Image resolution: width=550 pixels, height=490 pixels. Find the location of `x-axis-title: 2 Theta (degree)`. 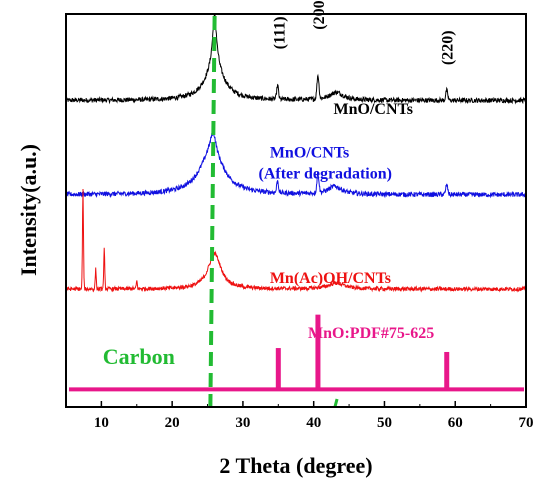

x-axis-title: 2 Theta (degree) is located at coordinates (295, 465).